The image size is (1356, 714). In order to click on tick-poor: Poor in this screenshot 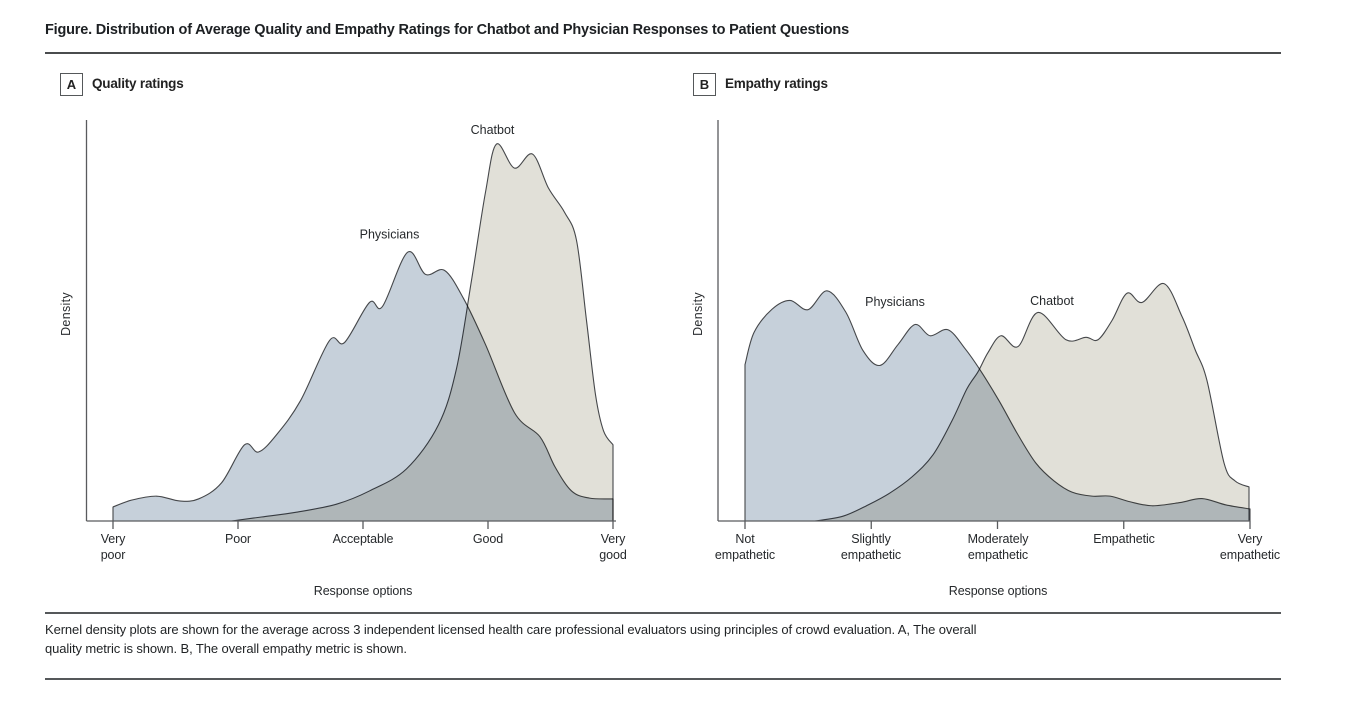, I will do `click(237, 539)`.